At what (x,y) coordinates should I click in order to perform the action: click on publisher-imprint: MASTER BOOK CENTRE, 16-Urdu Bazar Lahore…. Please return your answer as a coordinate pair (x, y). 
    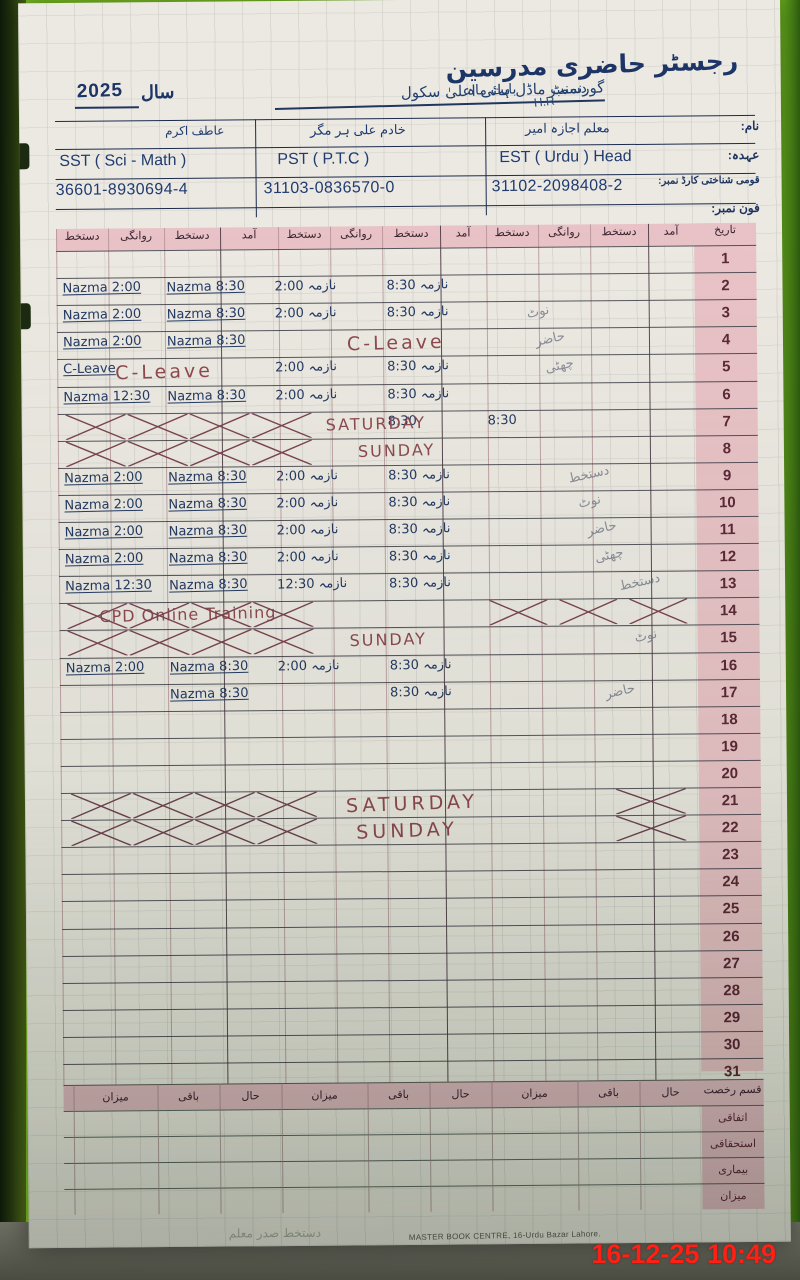
    Looking at the image, I should click on (504, 1235).